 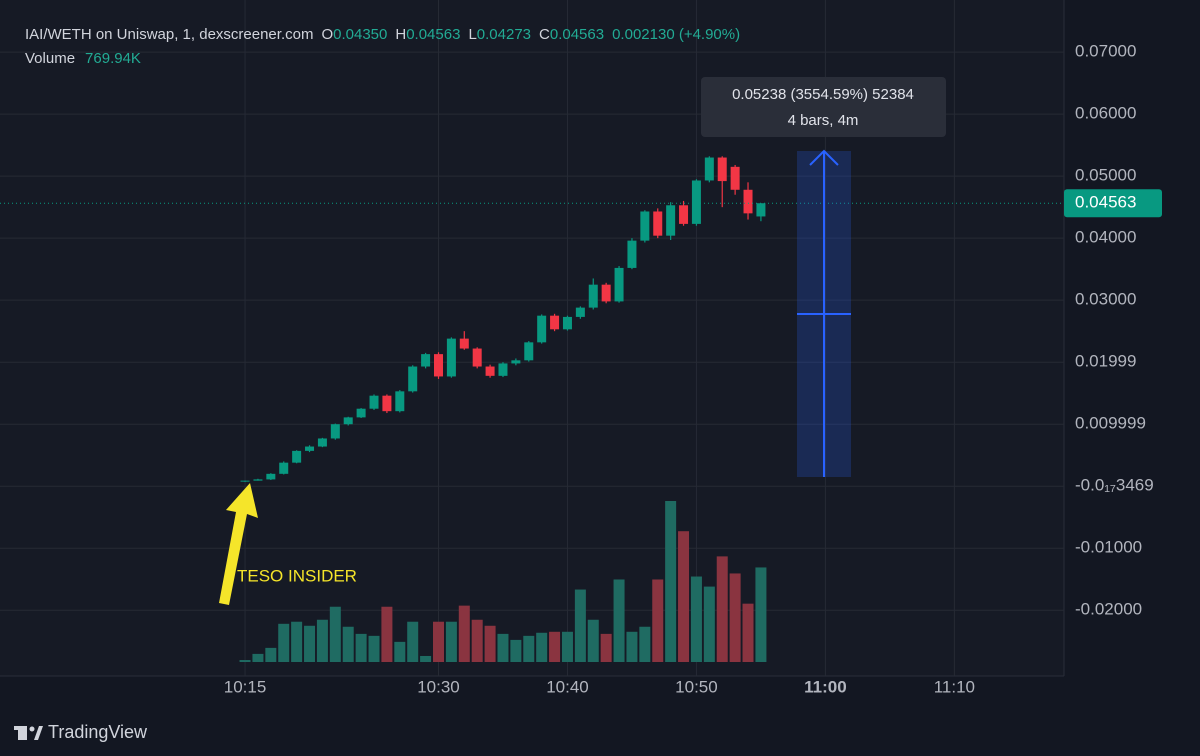 What do you see at coordinates (1105, 299) in the screenshot?
I see `y-tick-label: 0.03000` at bounding box center [1105, 299].